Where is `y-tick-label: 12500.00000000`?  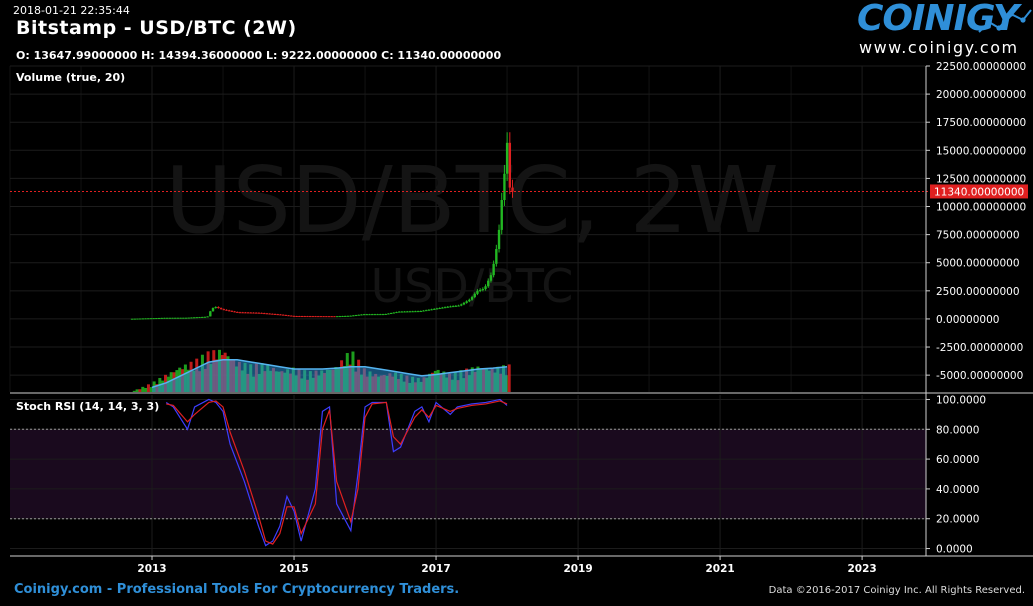 y-tick-label: 12500.00000000 is located at coordinates (981, 179).